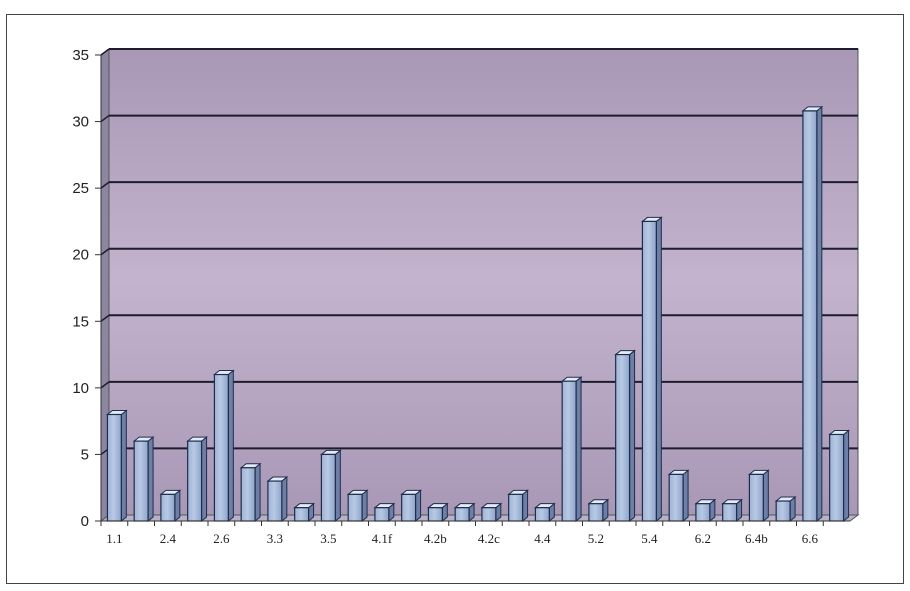 The height and width of the screenshot is (591, 910). Describe the element at coordinates (85, 521) in the screenshot. I see `y-tick-label: 0` at that location.